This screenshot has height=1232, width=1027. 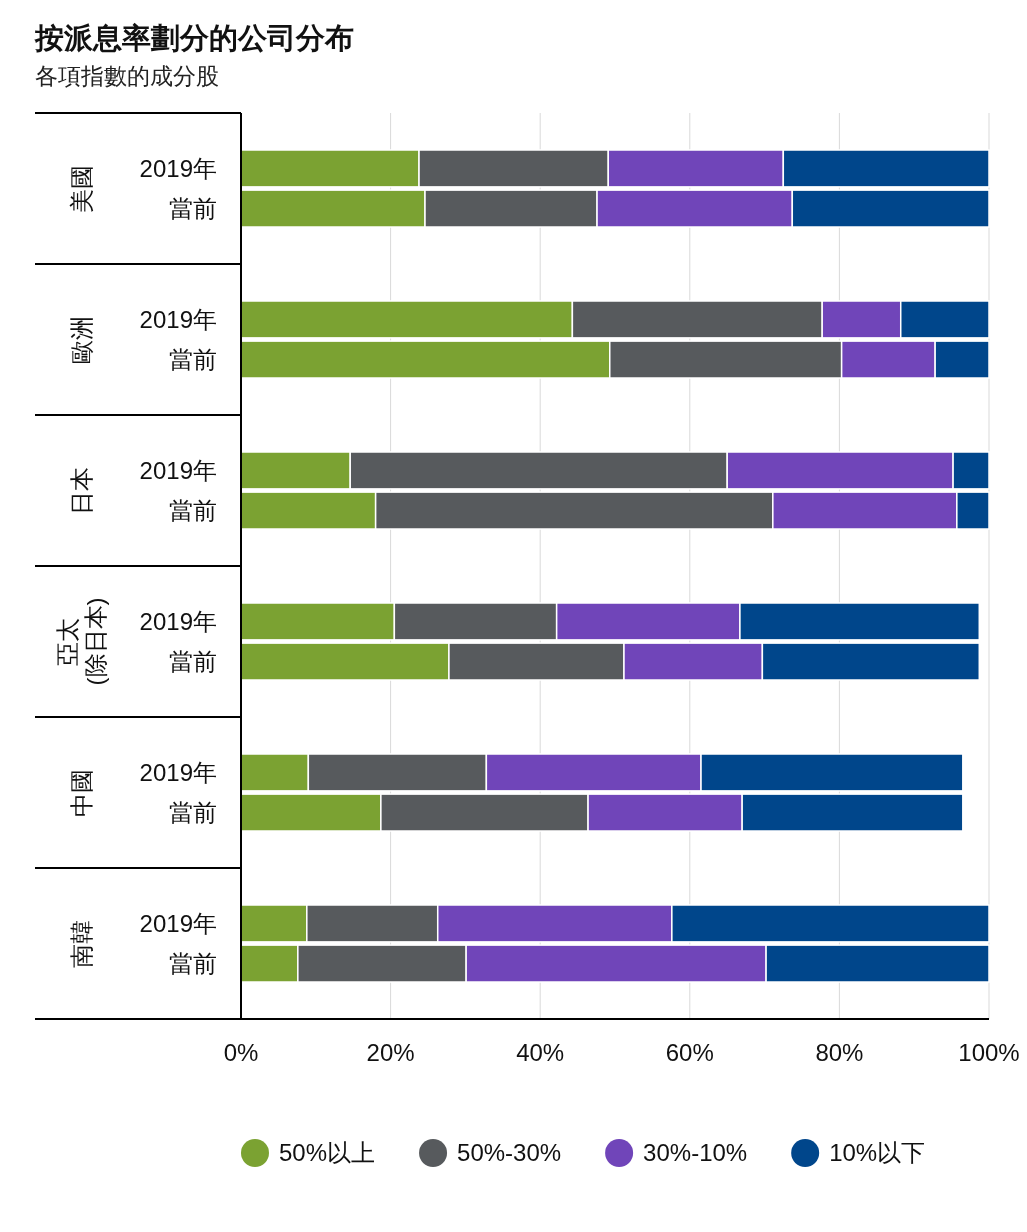 I want to click on x-tick-label: 60%, so click(x=689, y=1052).